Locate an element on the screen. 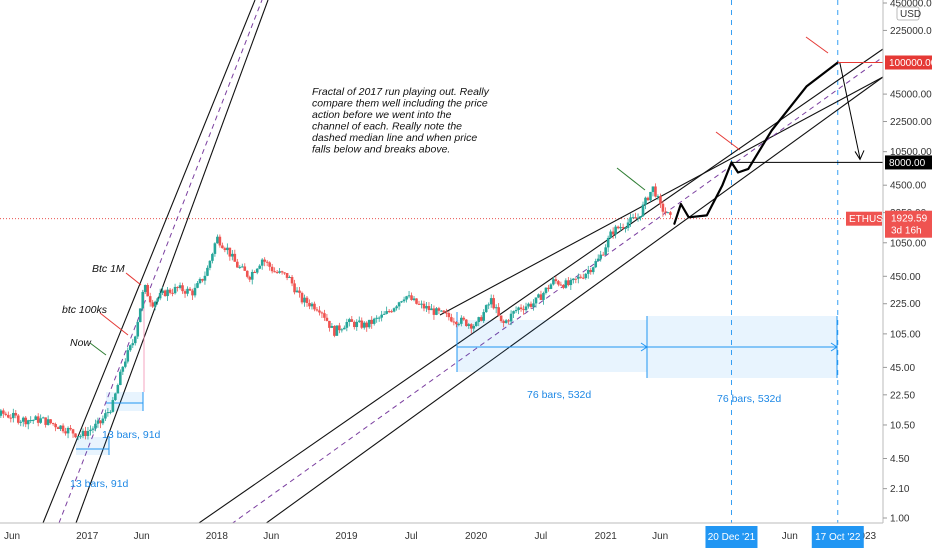 The width and height of the screenshot is (932, 550). x-tick-label-5: 2019 is located at coordinates (346, 536).